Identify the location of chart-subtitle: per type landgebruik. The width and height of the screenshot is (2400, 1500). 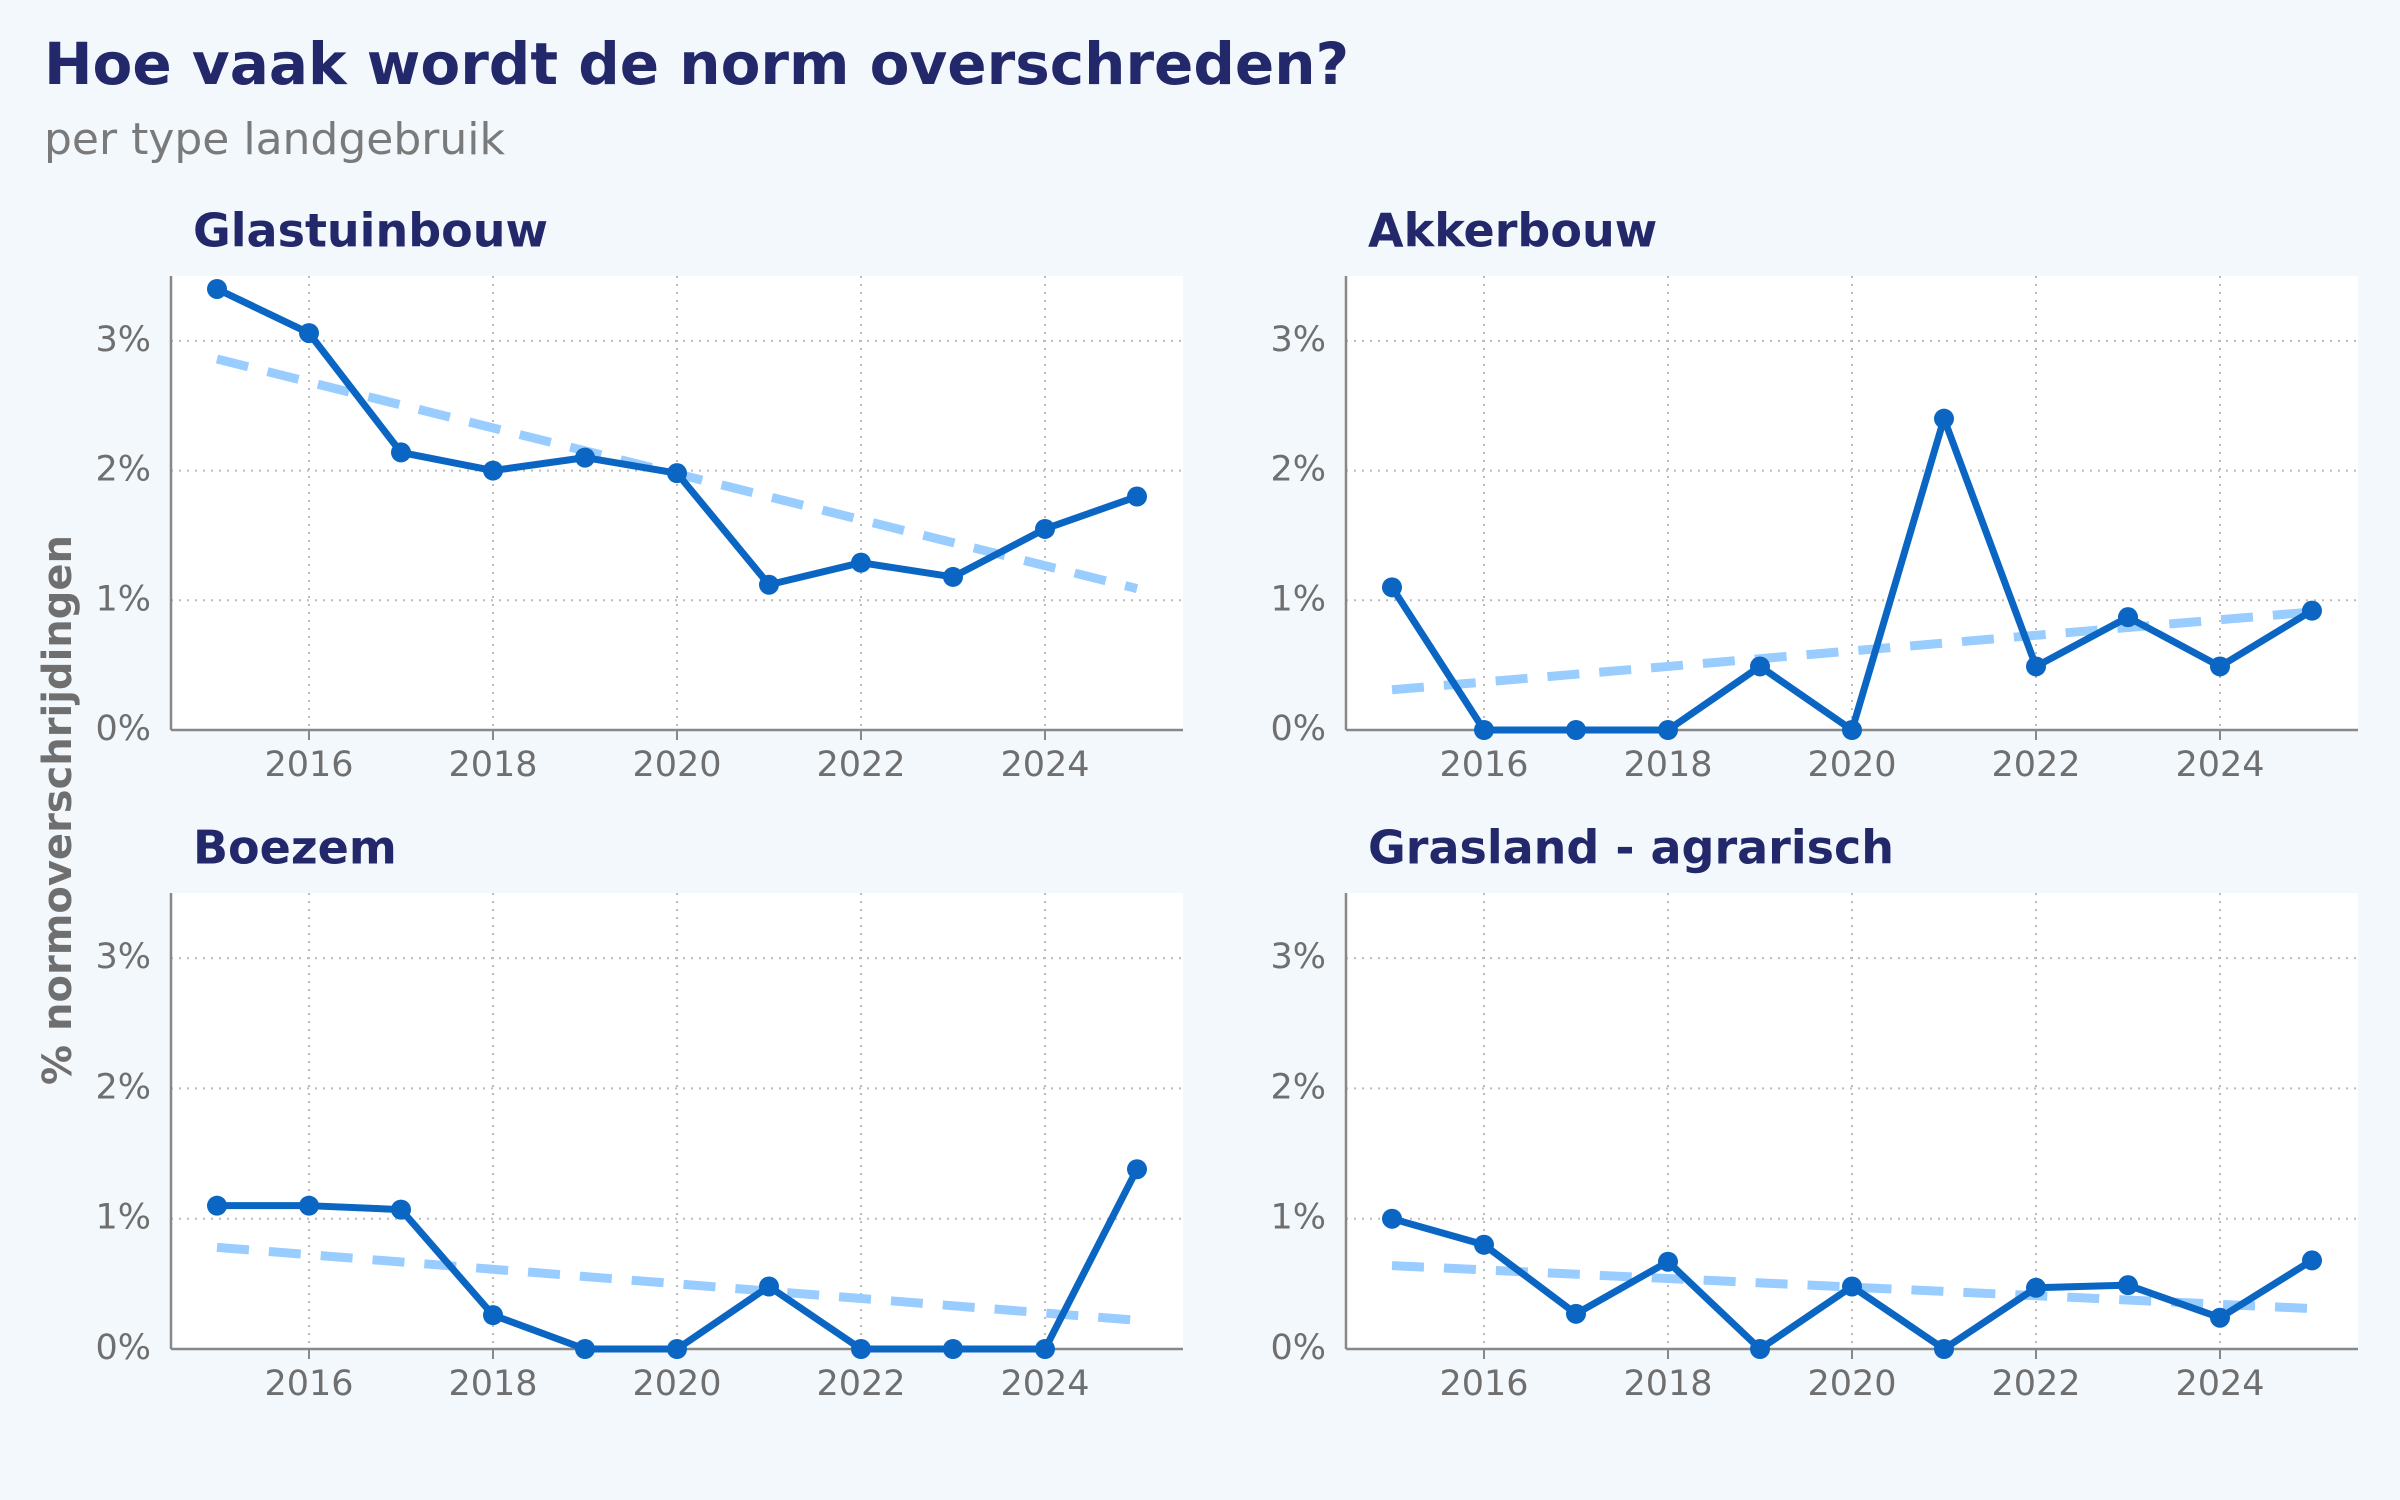
(274, 139).